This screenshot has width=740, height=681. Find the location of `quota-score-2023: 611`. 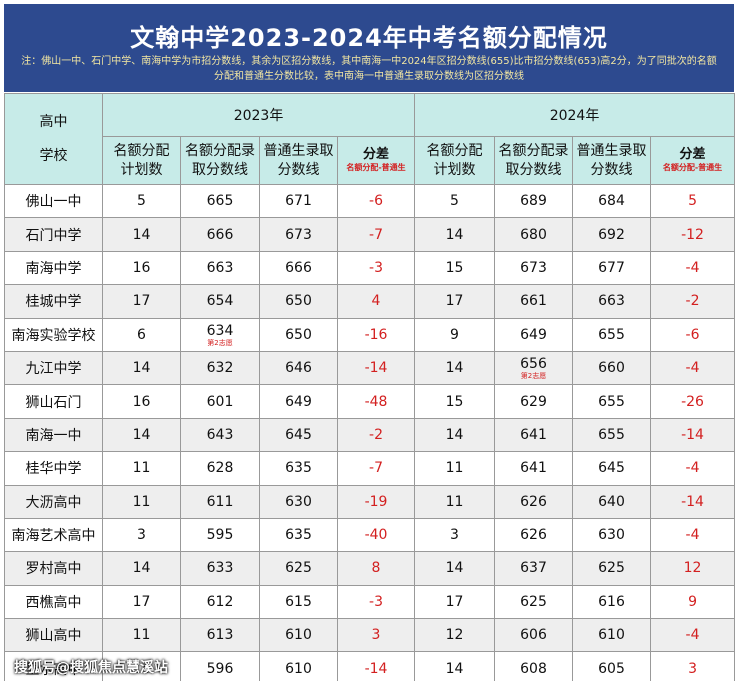

quota-score-2023: 611 is located at coordinates (220, 501).